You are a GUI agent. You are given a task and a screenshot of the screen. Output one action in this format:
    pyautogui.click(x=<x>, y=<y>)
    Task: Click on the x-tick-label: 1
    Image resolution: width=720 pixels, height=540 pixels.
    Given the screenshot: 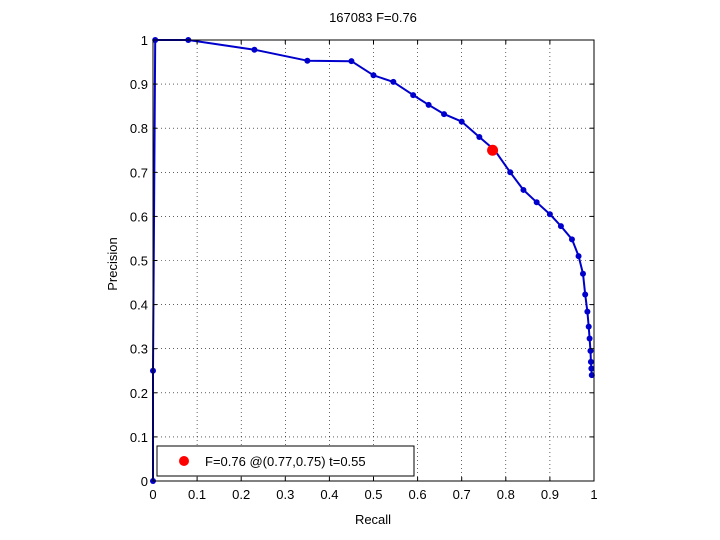 What is the action you would take?
    pyautogui.click(x=593, y=494)
    